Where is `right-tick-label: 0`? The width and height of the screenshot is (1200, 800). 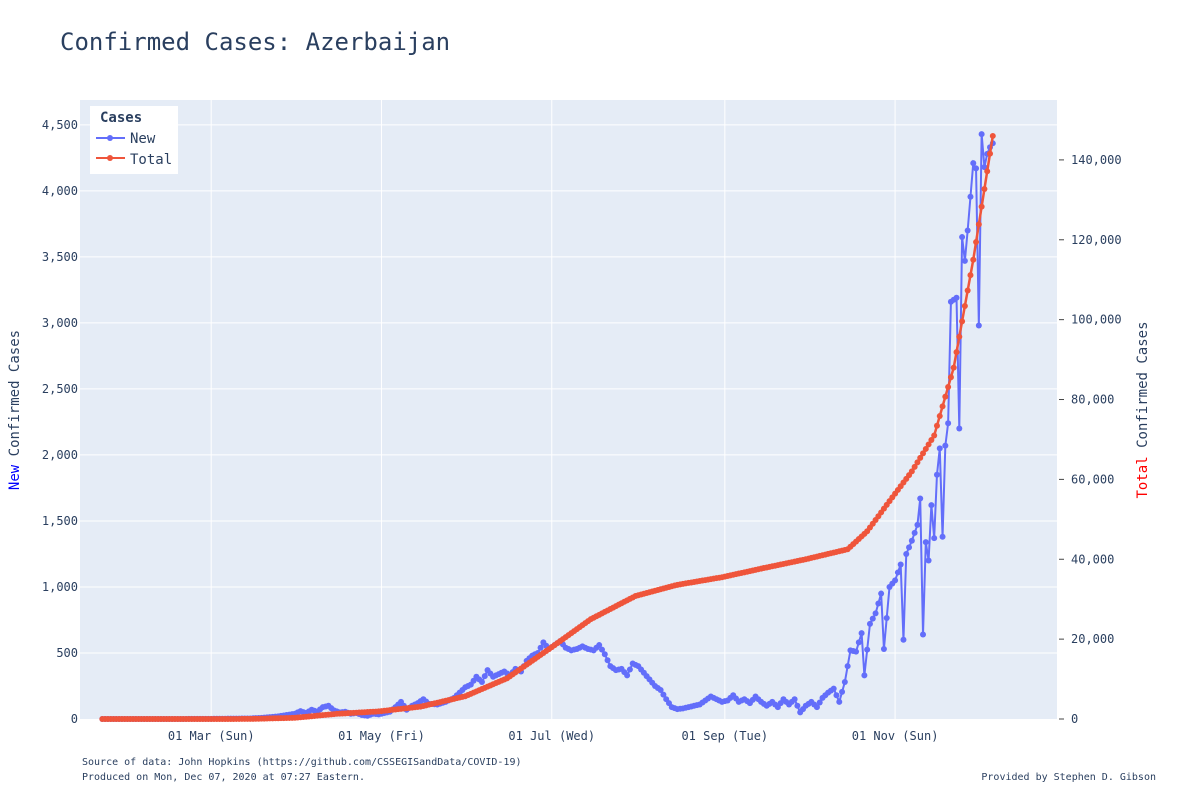 right-tick-label: 0 is located at coordinates (1074, 719).